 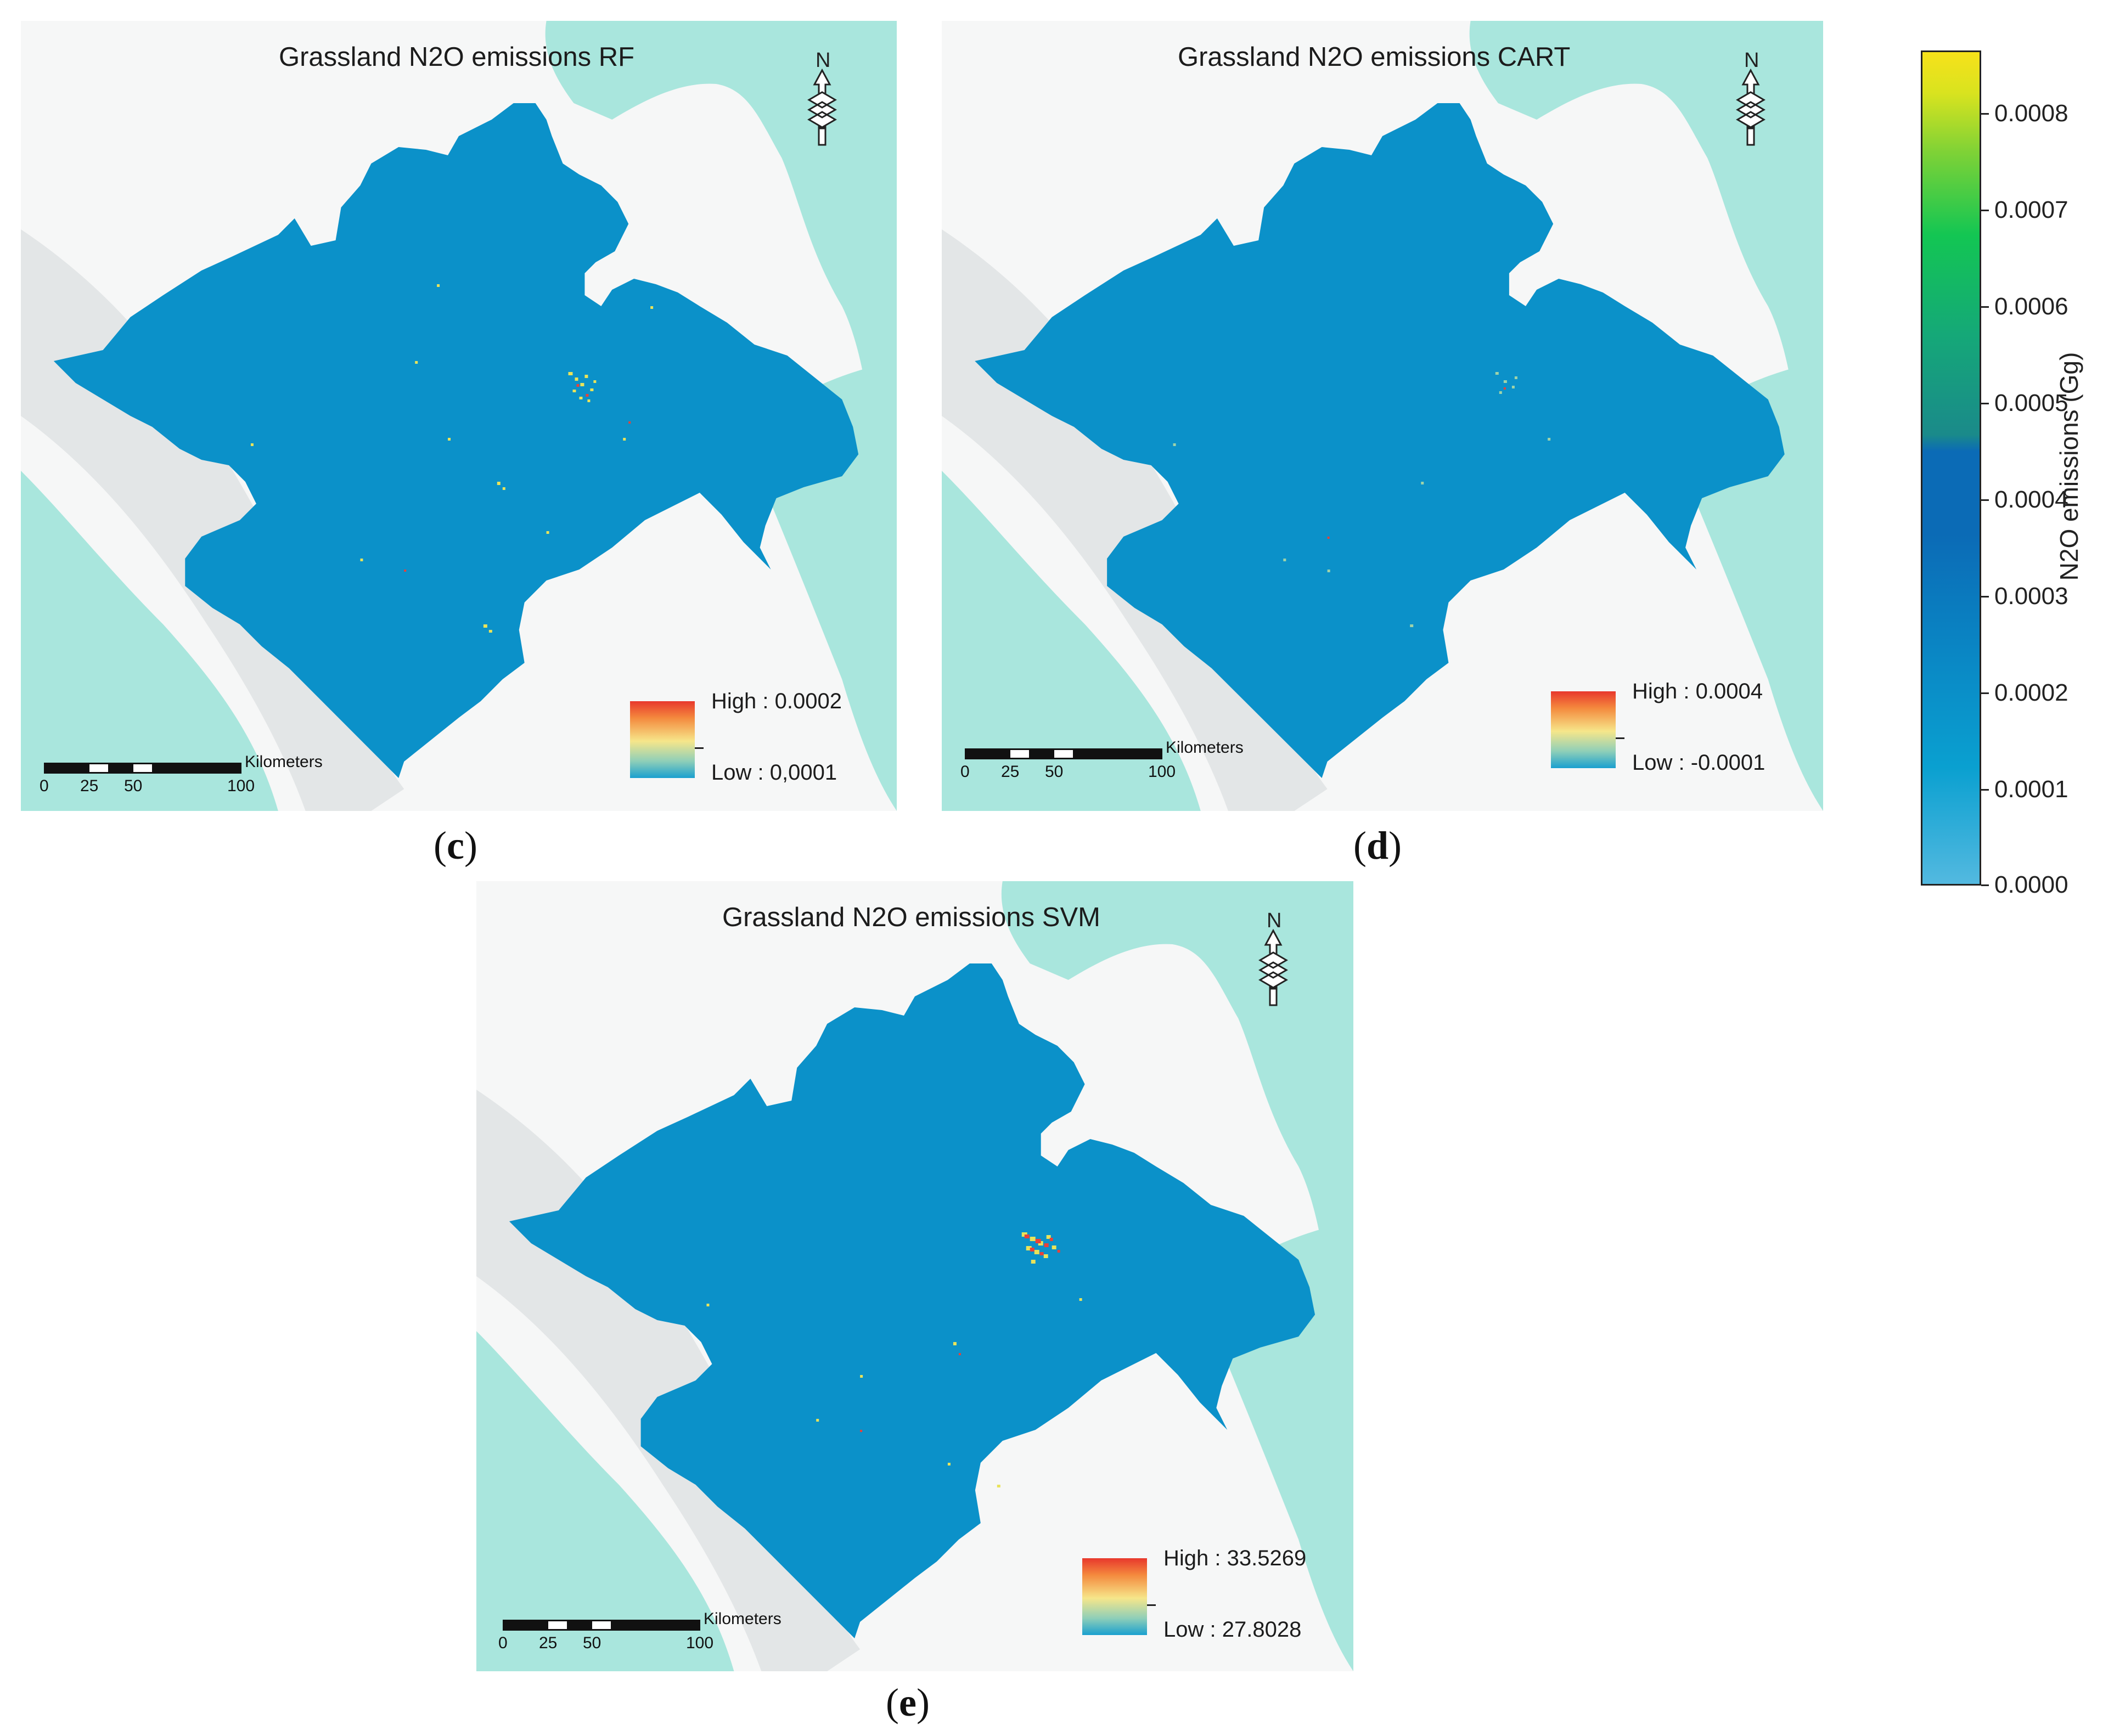 I want to click on panel-label-d: (d), so click(x=1377, y=845).